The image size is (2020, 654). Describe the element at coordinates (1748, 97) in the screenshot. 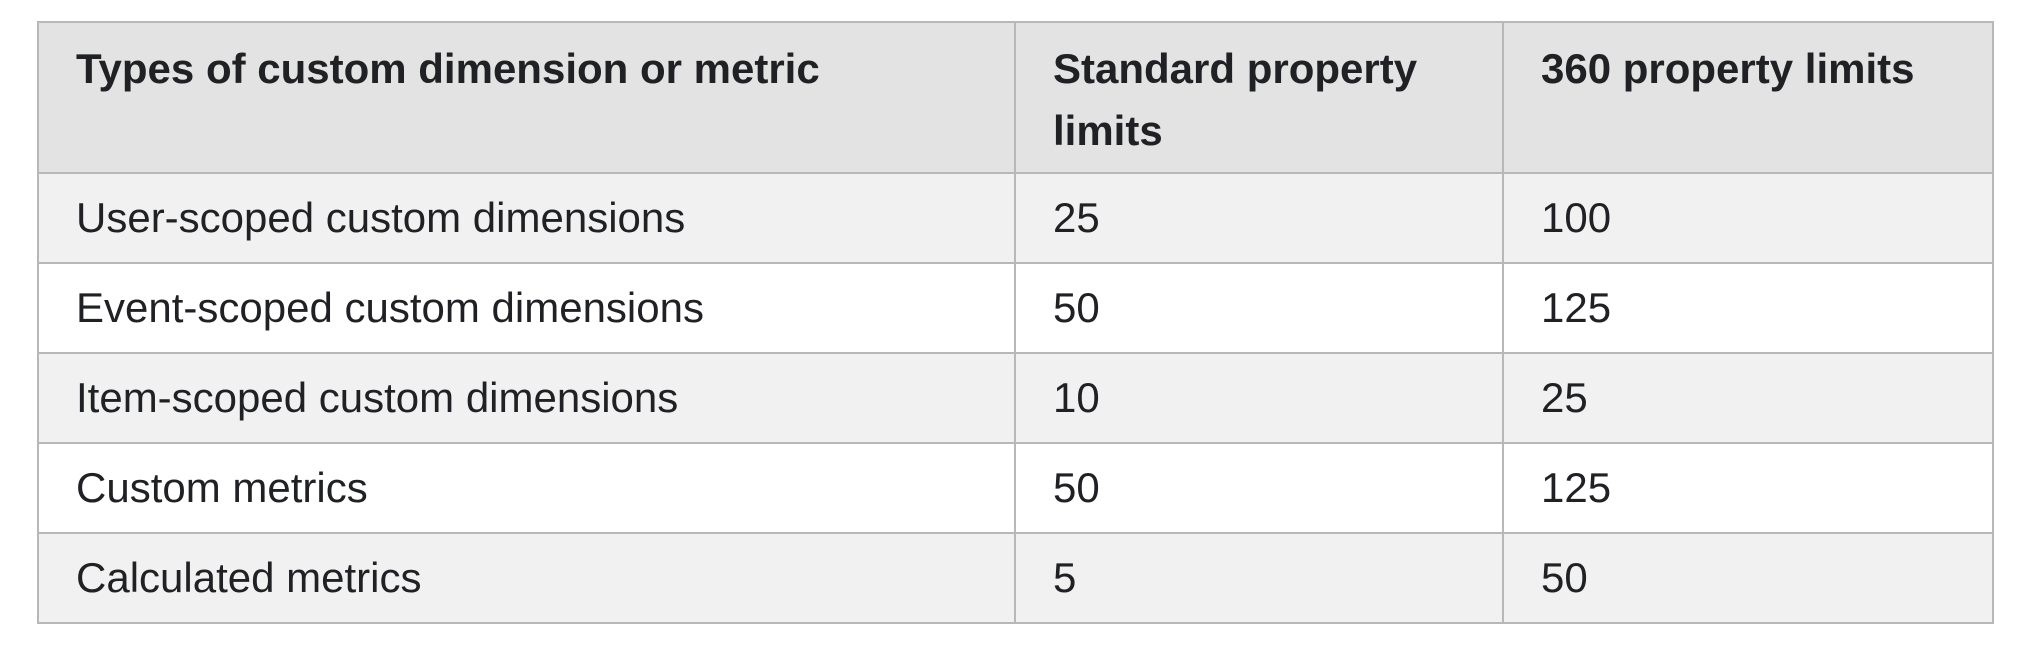

I see `header-360-limits: 360 property limits` at that location.